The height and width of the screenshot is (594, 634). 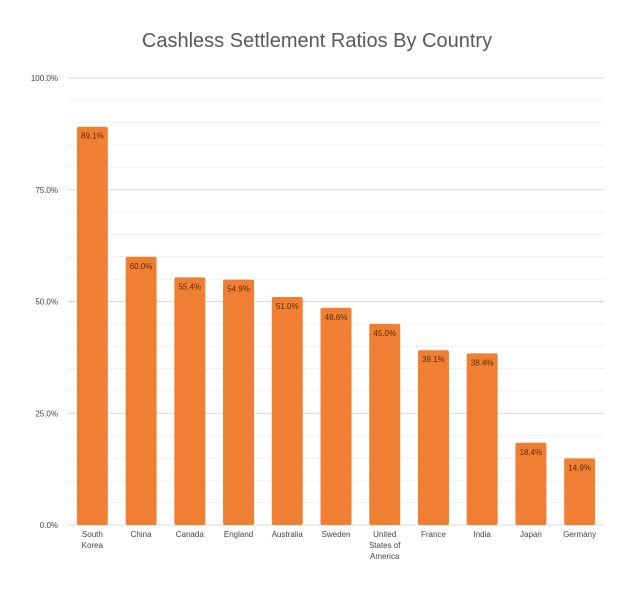 I want to click on x-tick-label: Japan, so click(x=531, y=534).